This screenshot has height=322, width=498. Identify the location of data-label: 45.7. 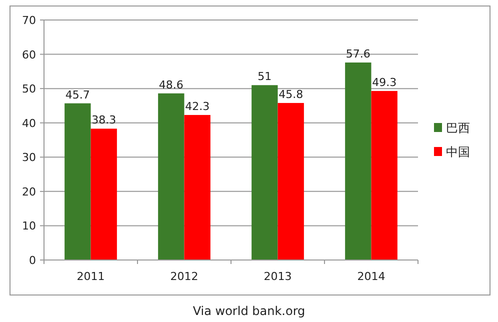
(77, 95).